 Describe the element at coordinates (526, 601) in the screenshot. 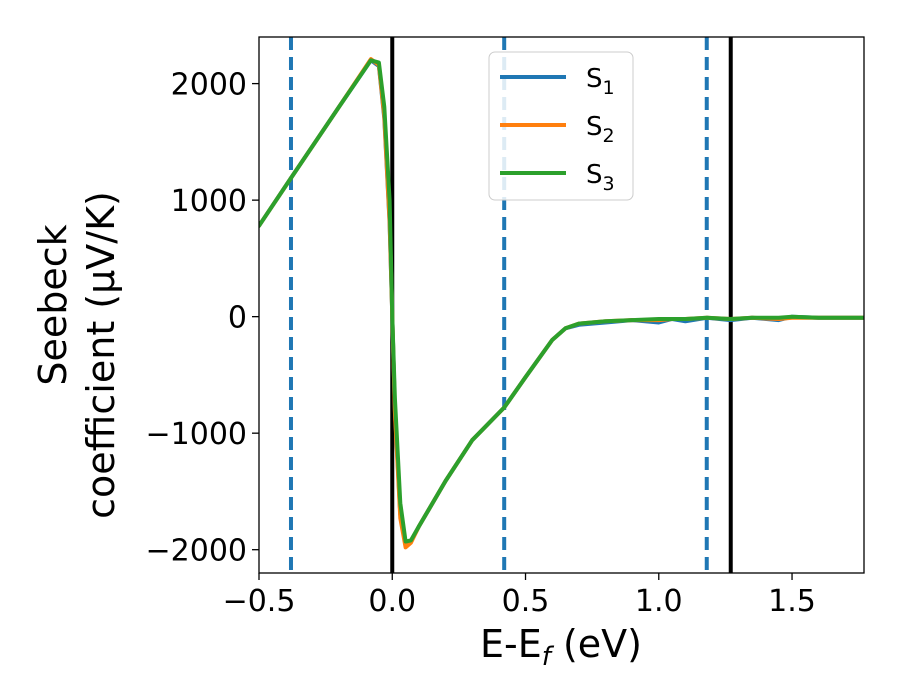

I see `x-tick-label: 0.5` at that location.